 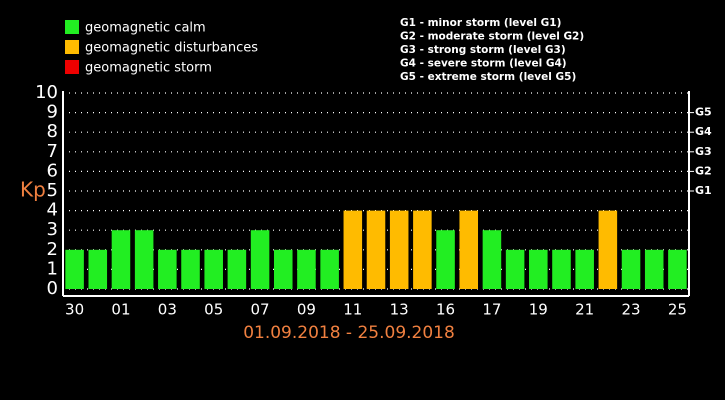 I want to click on x-tick-label: 05, so click(x=213, y=310).